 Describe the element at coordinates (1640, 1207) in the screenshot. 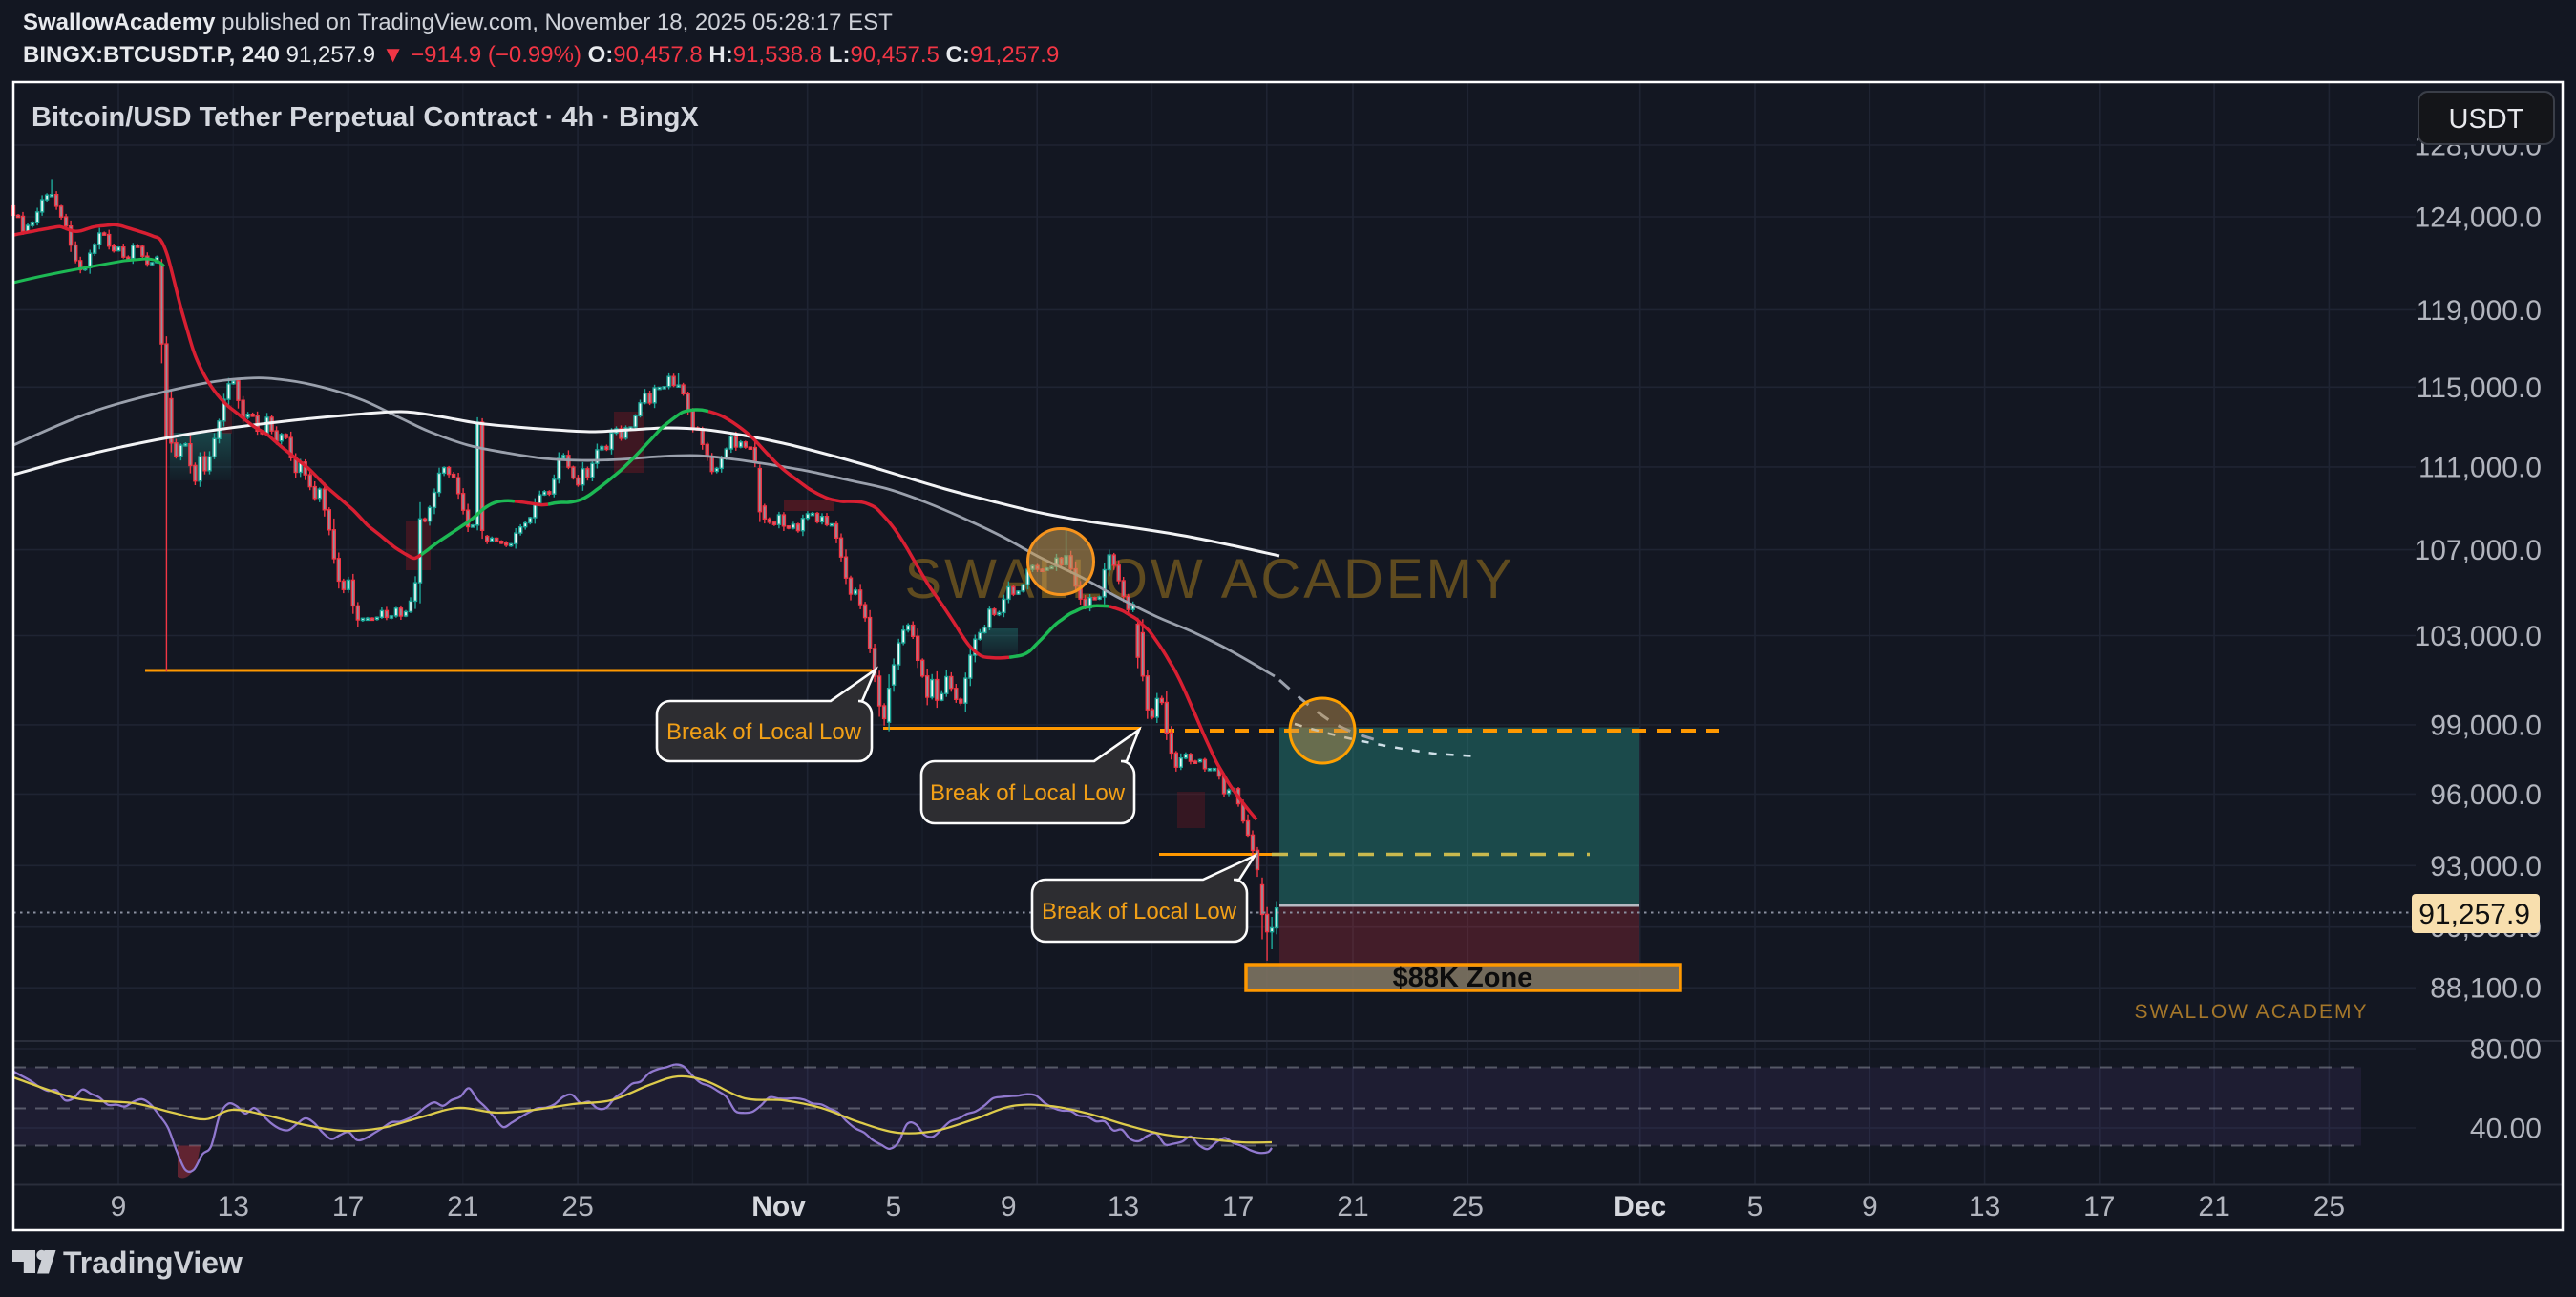

I see `svg-text: Dec` at that location.